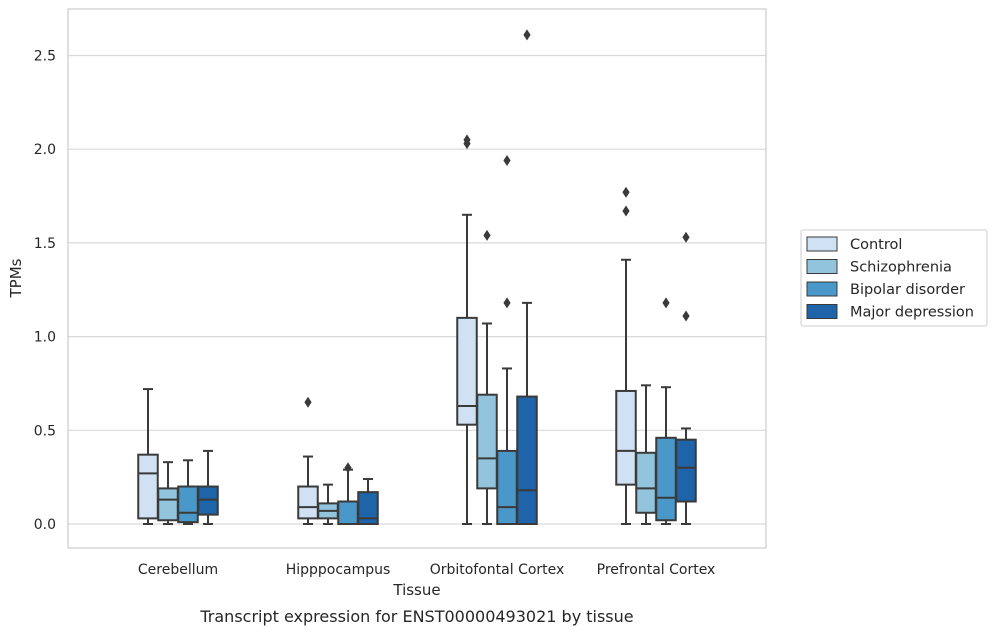 The image size is (997, 638). I want to click on legend-label: Control, so click(876, 245).